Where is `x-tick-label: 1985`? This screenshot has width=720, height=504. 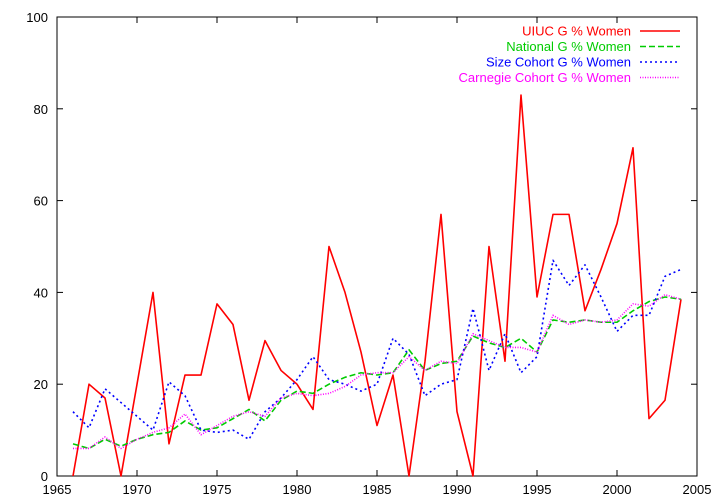 x-tick-label: 1985 is located at coordinates (377, 489).